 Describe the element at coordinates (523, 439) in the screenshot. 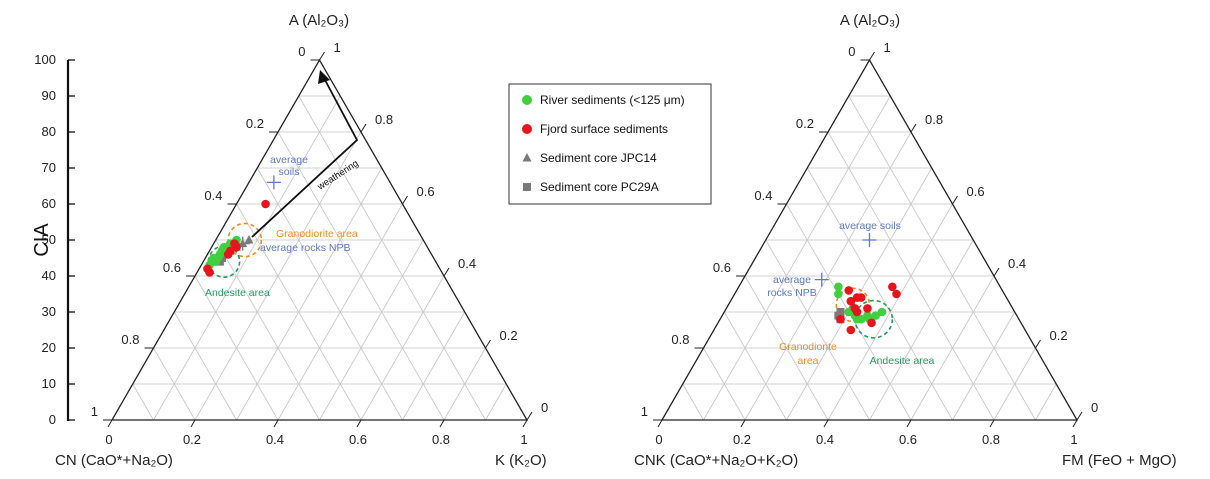

I see `bottom-tick-label: 1` at that location.